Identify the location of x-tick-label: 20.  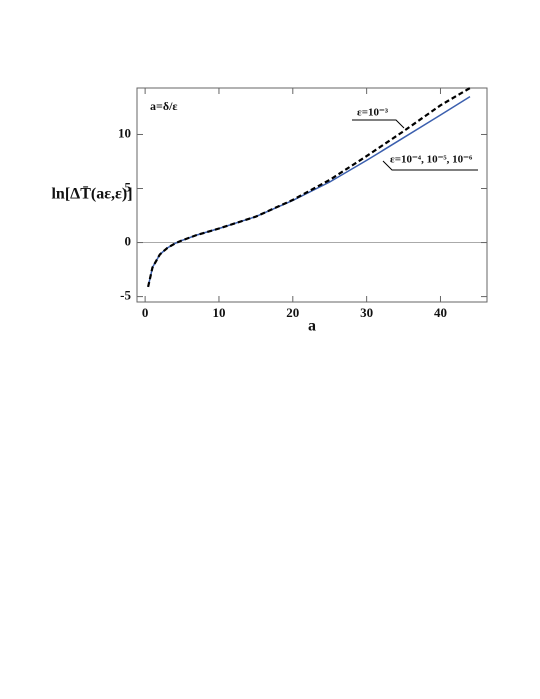
(292, 312).